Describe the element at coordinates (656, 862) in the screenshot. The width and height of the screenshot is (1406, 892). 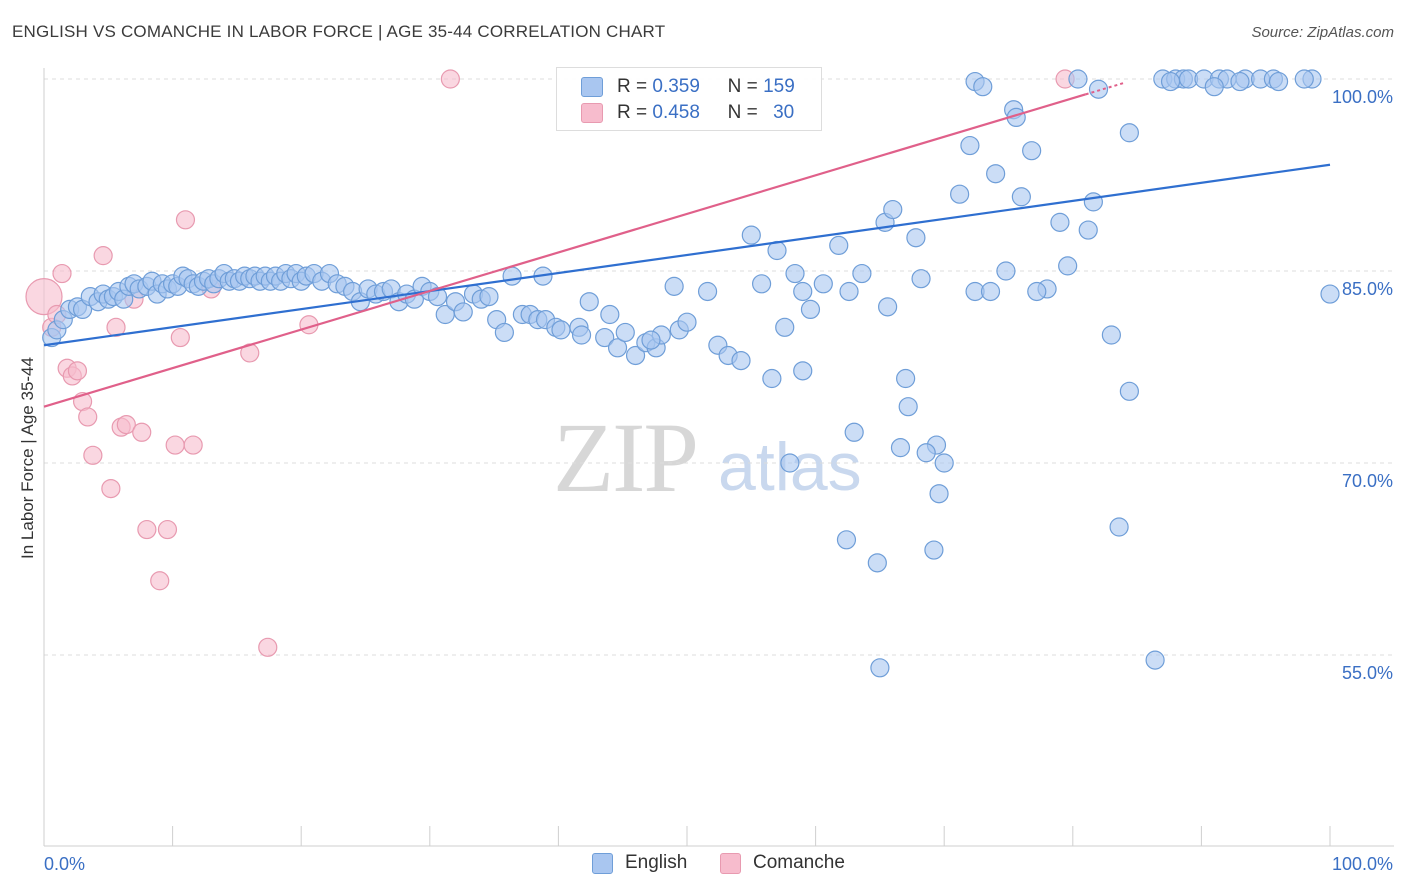
I see `series-name-english: English` at that location.